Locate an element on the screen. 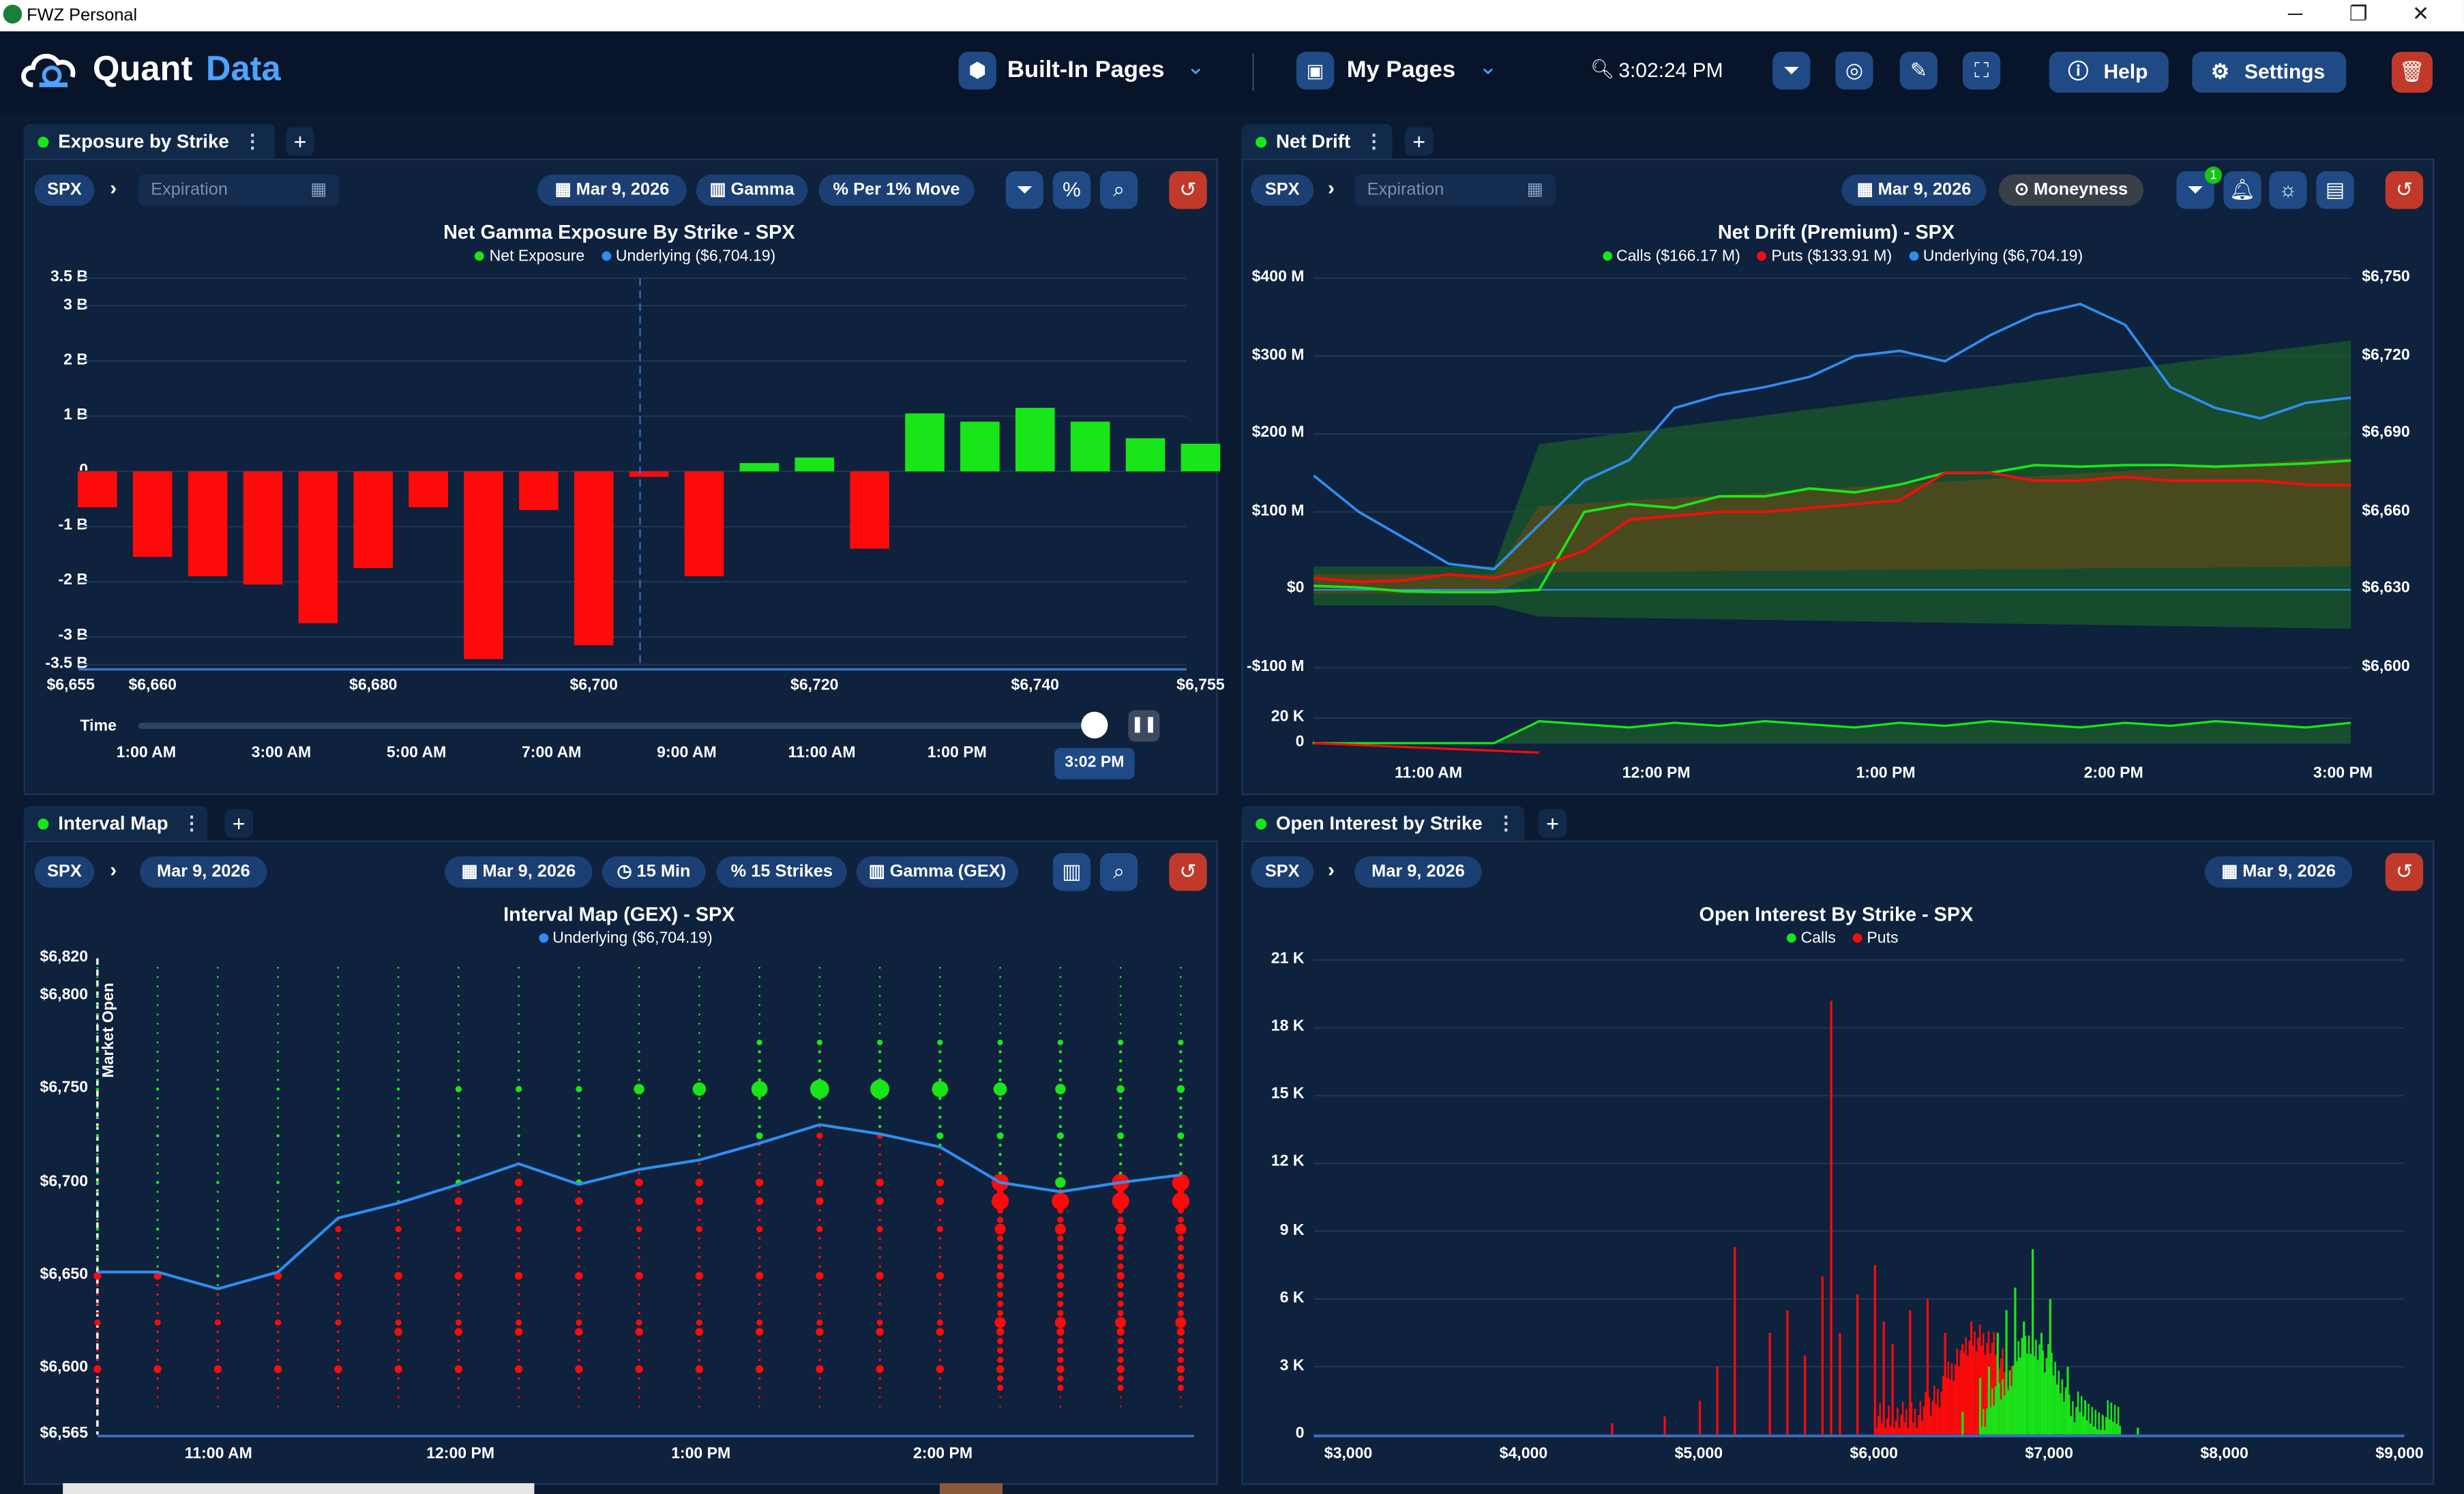  search-icon: 🔍︎ is located at coordinates (1602, 69).